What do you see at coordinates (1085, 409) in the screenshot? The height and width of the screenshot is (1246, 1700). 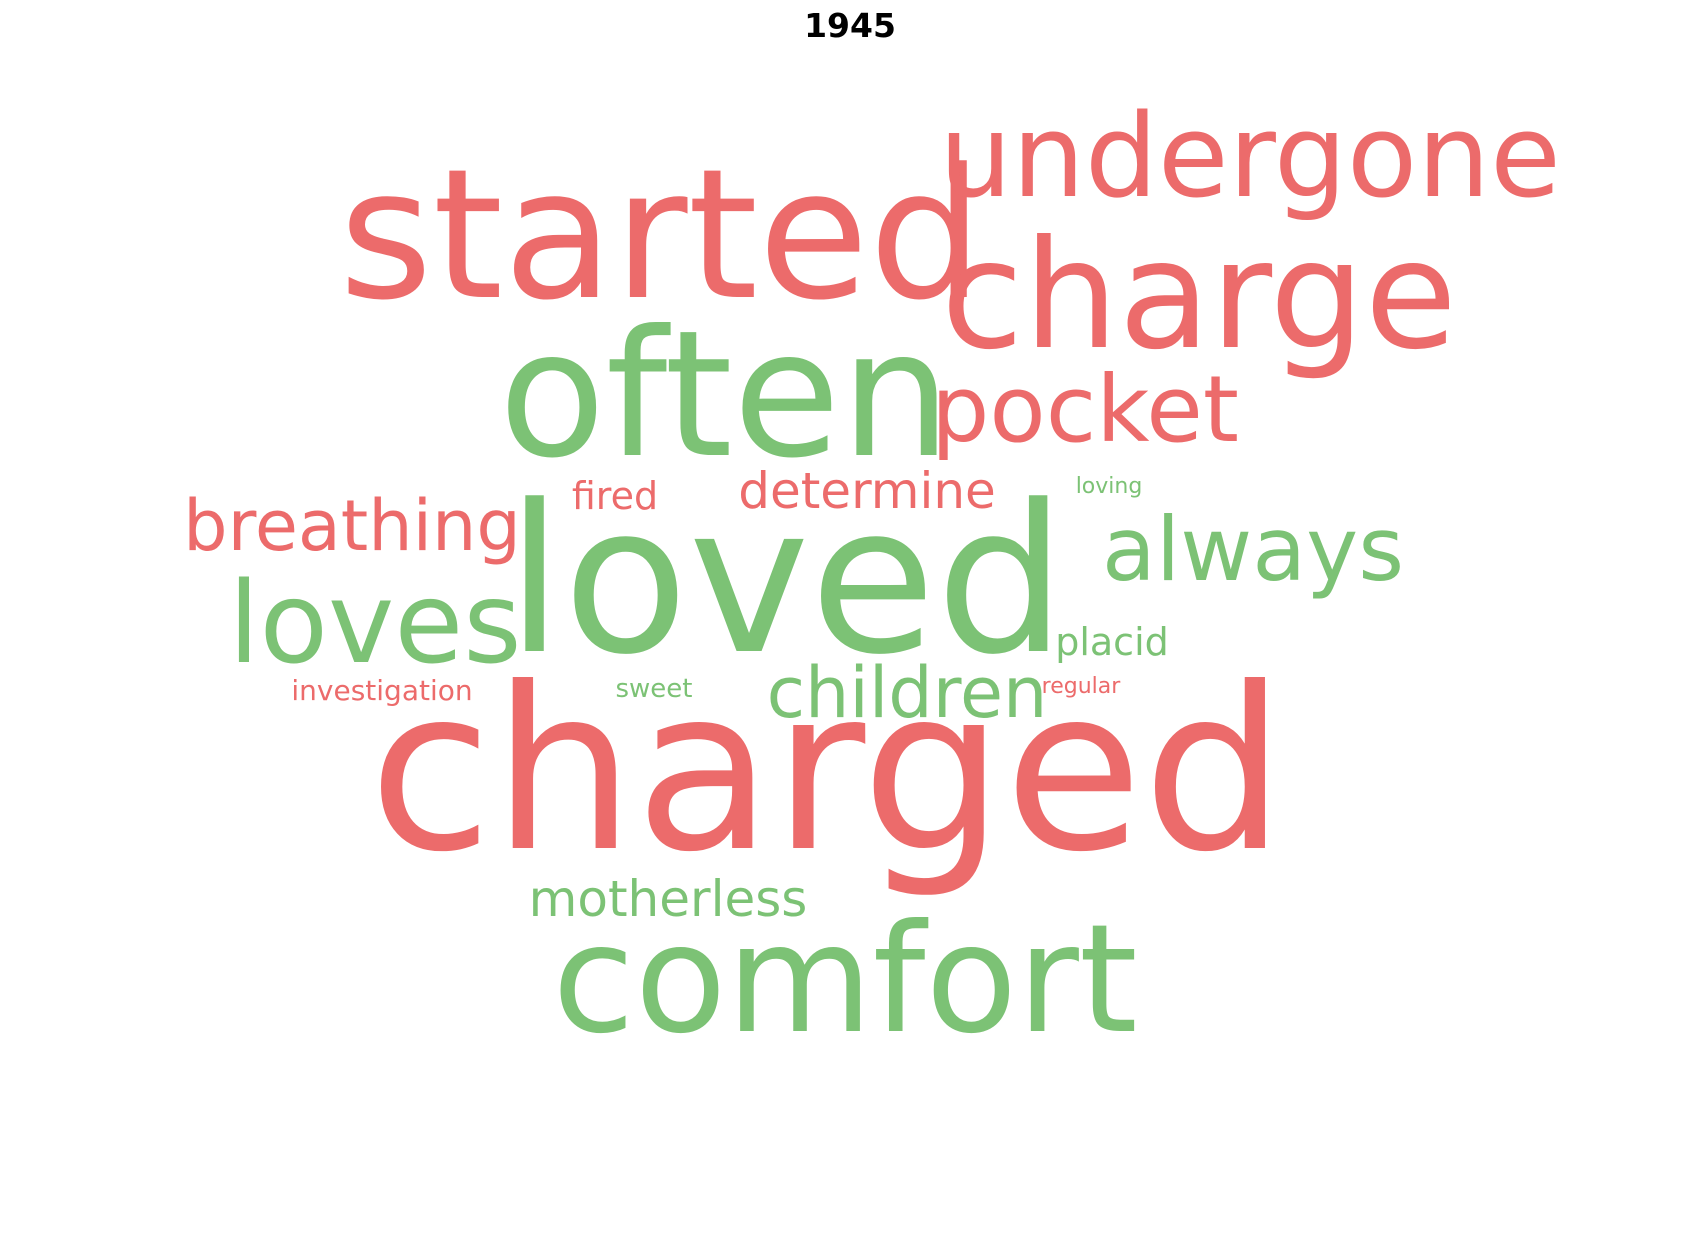 I see `word-pocket: pocket` at bounding box center [1085, 409].